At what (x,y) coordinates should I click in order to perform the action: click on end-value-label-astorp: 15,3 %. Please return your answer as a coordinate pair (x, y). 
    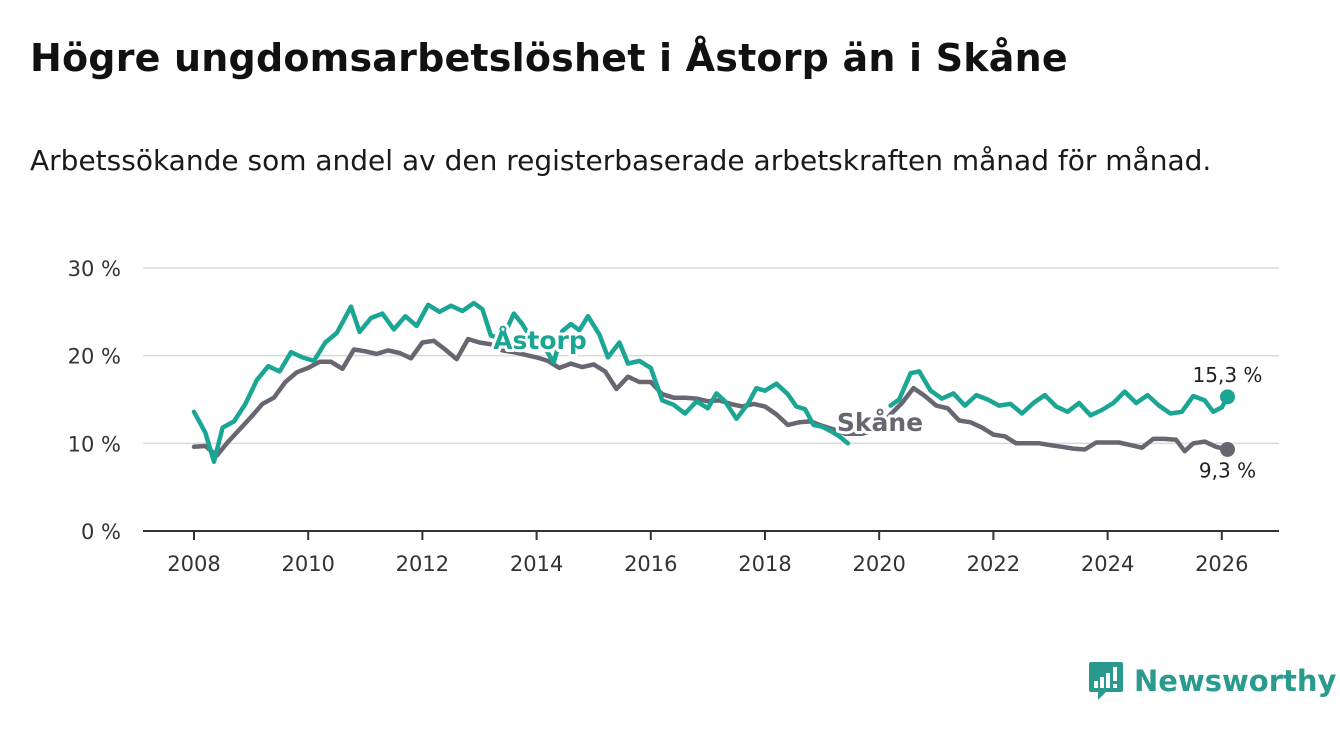
    Looking at the image, I should click on (1228, 375).